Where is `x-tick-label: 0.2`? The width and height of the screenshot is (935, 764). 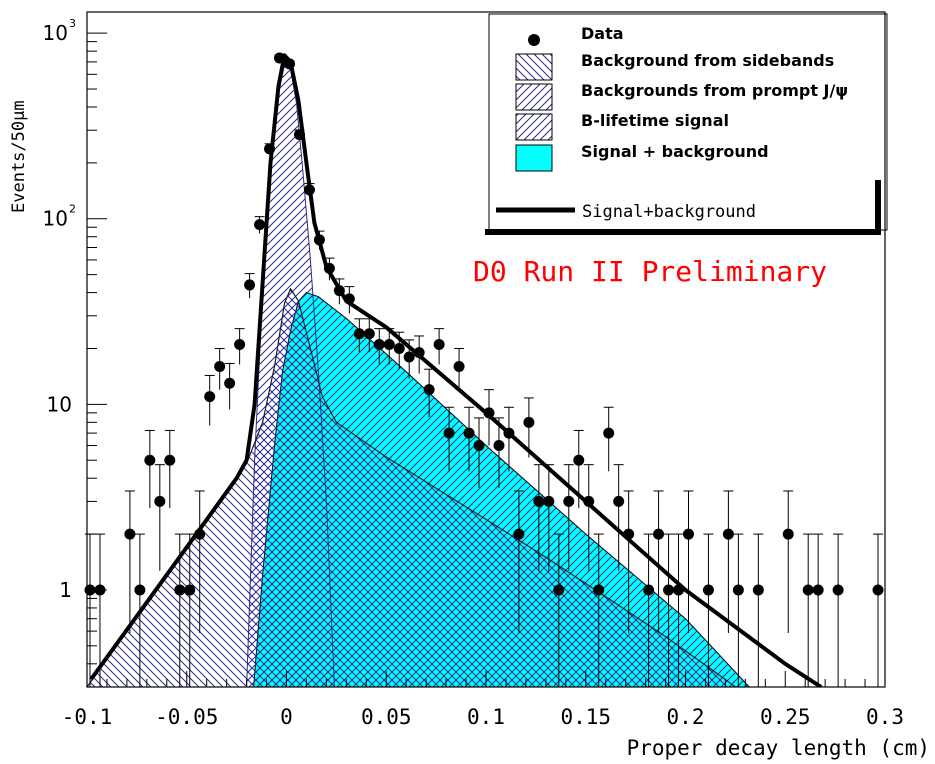
x-tick-label: 0.2 is located at coordinates (686, 717).